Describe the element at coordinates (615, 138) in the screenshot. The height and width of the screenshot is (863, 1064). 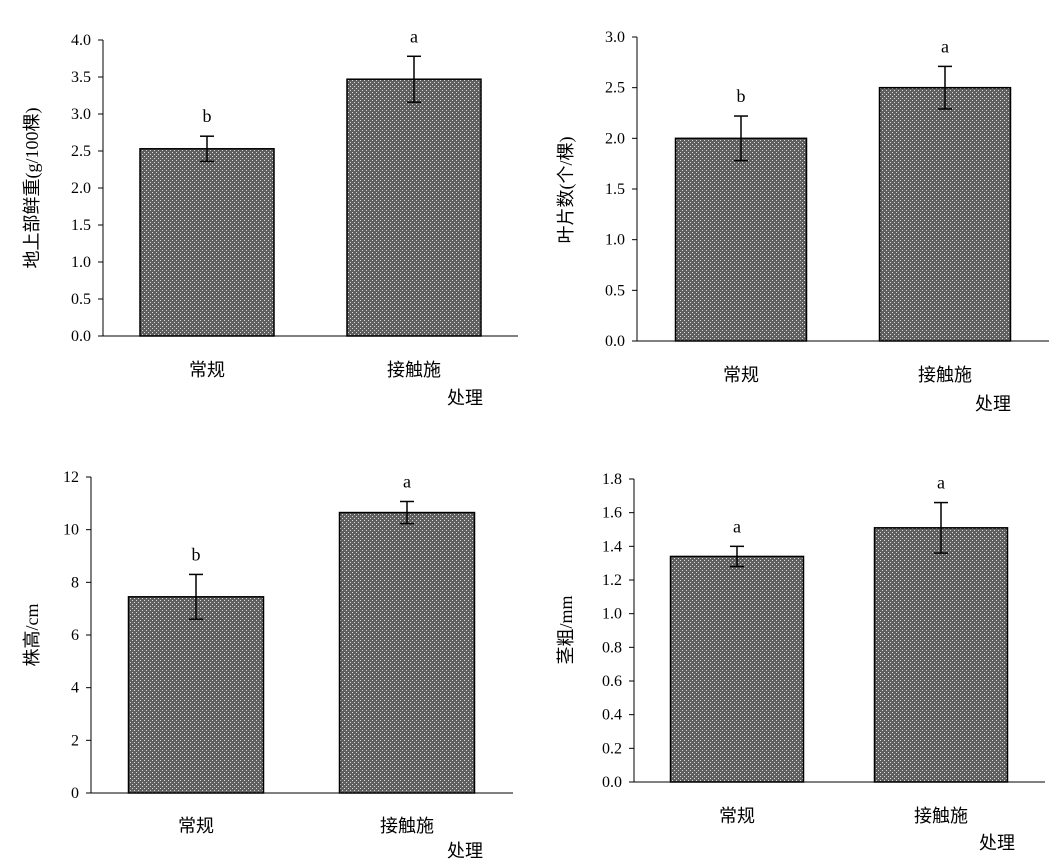
I see `chart2-y-tick-label: 2.0` at that location.